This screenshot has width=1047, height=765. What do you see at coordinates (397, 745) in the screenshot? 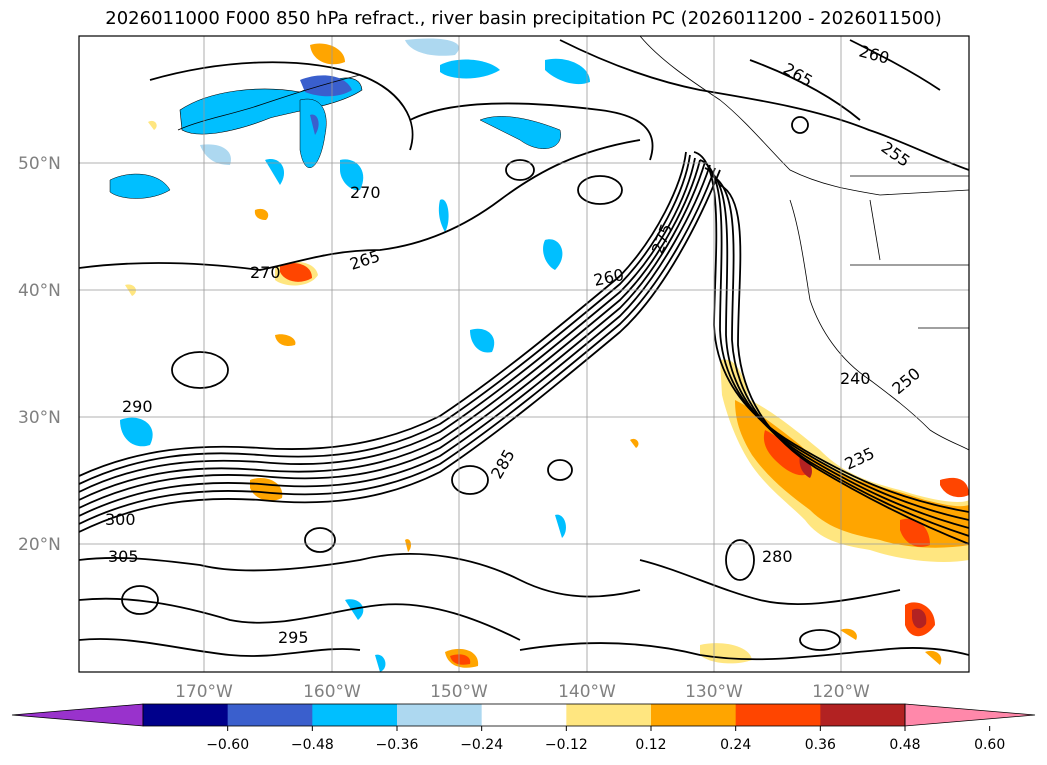
I see `colorbar-tick-label: −0.36` at bounding box center [397, 745].